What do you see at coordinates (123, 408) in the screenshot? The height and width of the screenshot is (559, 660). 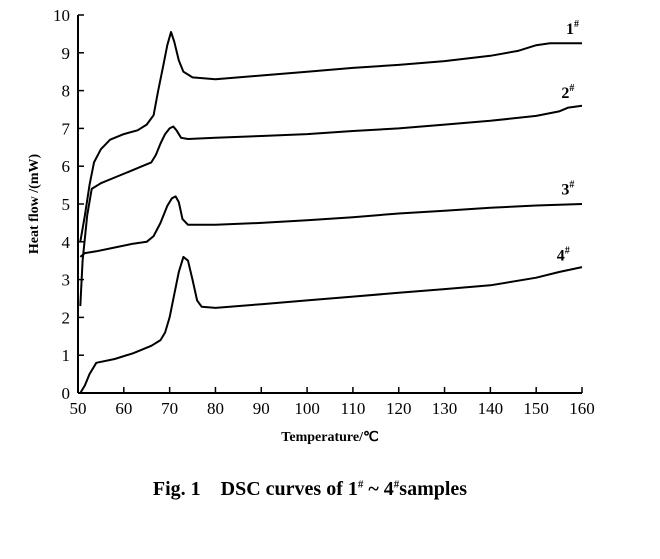 I see `x-tick-label: 60` at bounding box center [123, 408].